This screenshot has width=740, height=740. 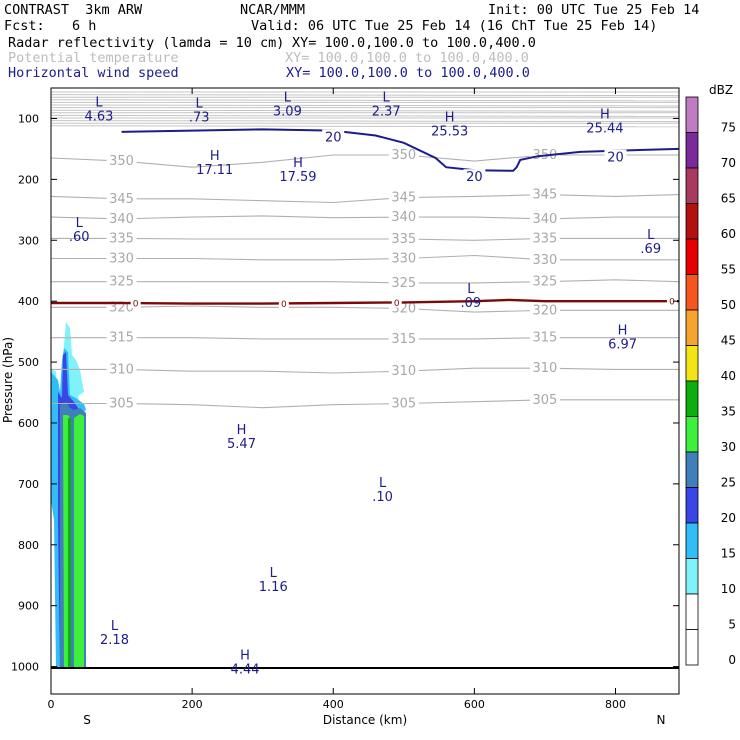 I want to click on colorbar-label-25: 25, so click(x=728, y=483).